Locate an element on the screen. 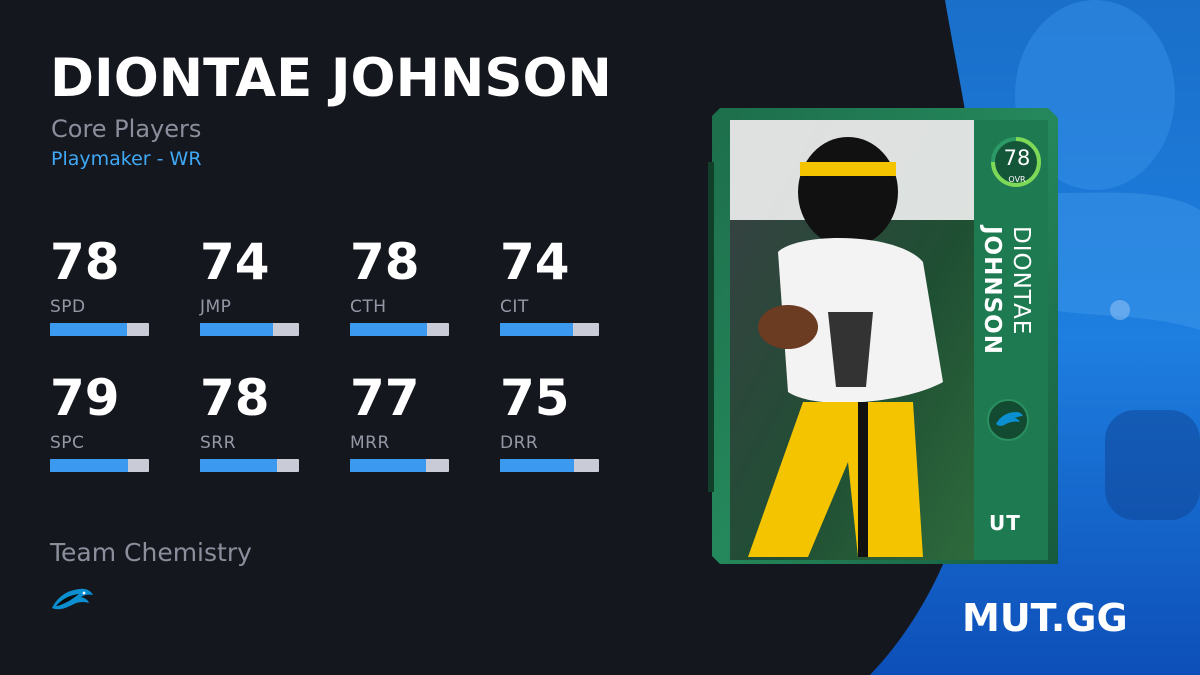 Image resolution: width=1200 pixels, height=675 pixels. player-name: DIONTAE JOHNSON is located at coordinates (331, 78).